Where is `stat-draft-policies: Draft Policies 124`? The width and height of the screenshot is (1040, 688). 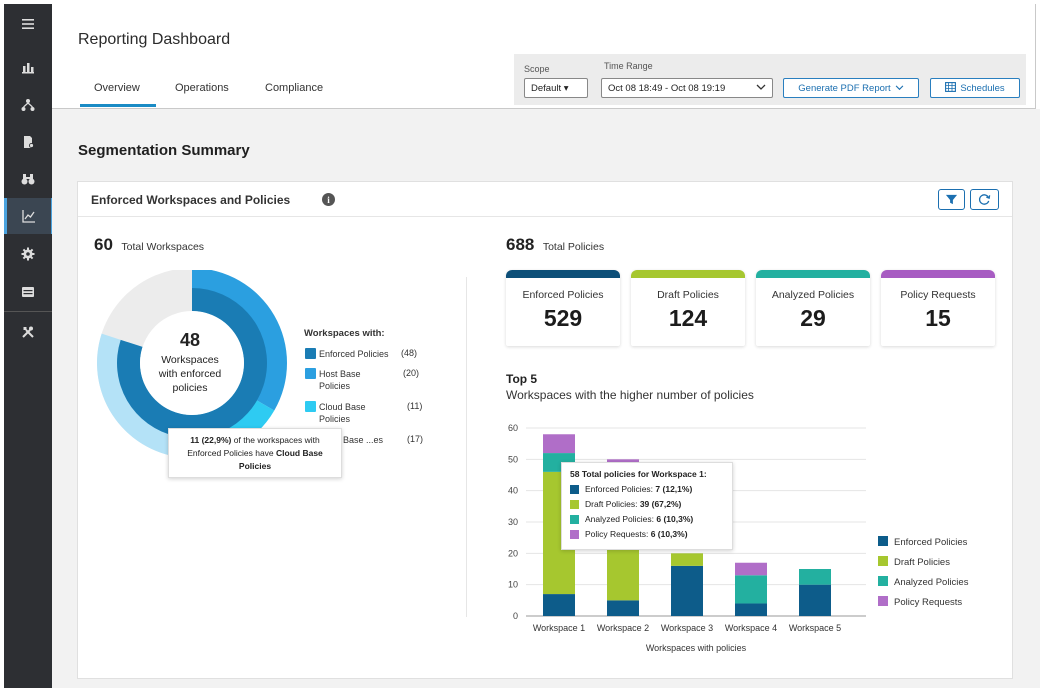
stat-draft-policies: Draft Policies 124 is located at coordinates (688, 308).